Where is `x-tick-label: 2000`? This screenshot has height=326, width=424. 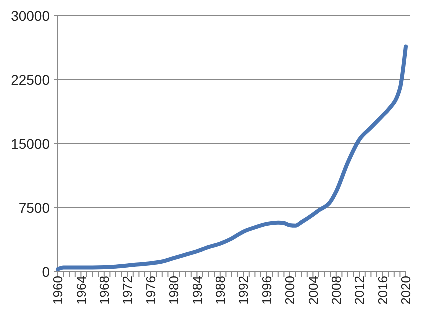
x-tick-label: 2000 is located at coordinates (290, 290).